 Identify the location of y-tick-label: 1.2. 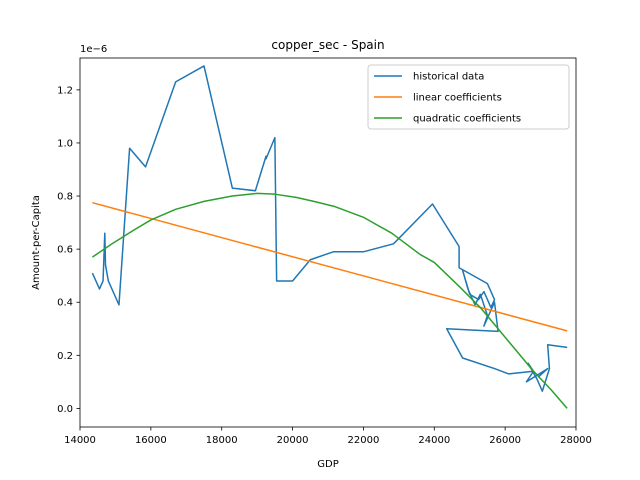
(65, 90).